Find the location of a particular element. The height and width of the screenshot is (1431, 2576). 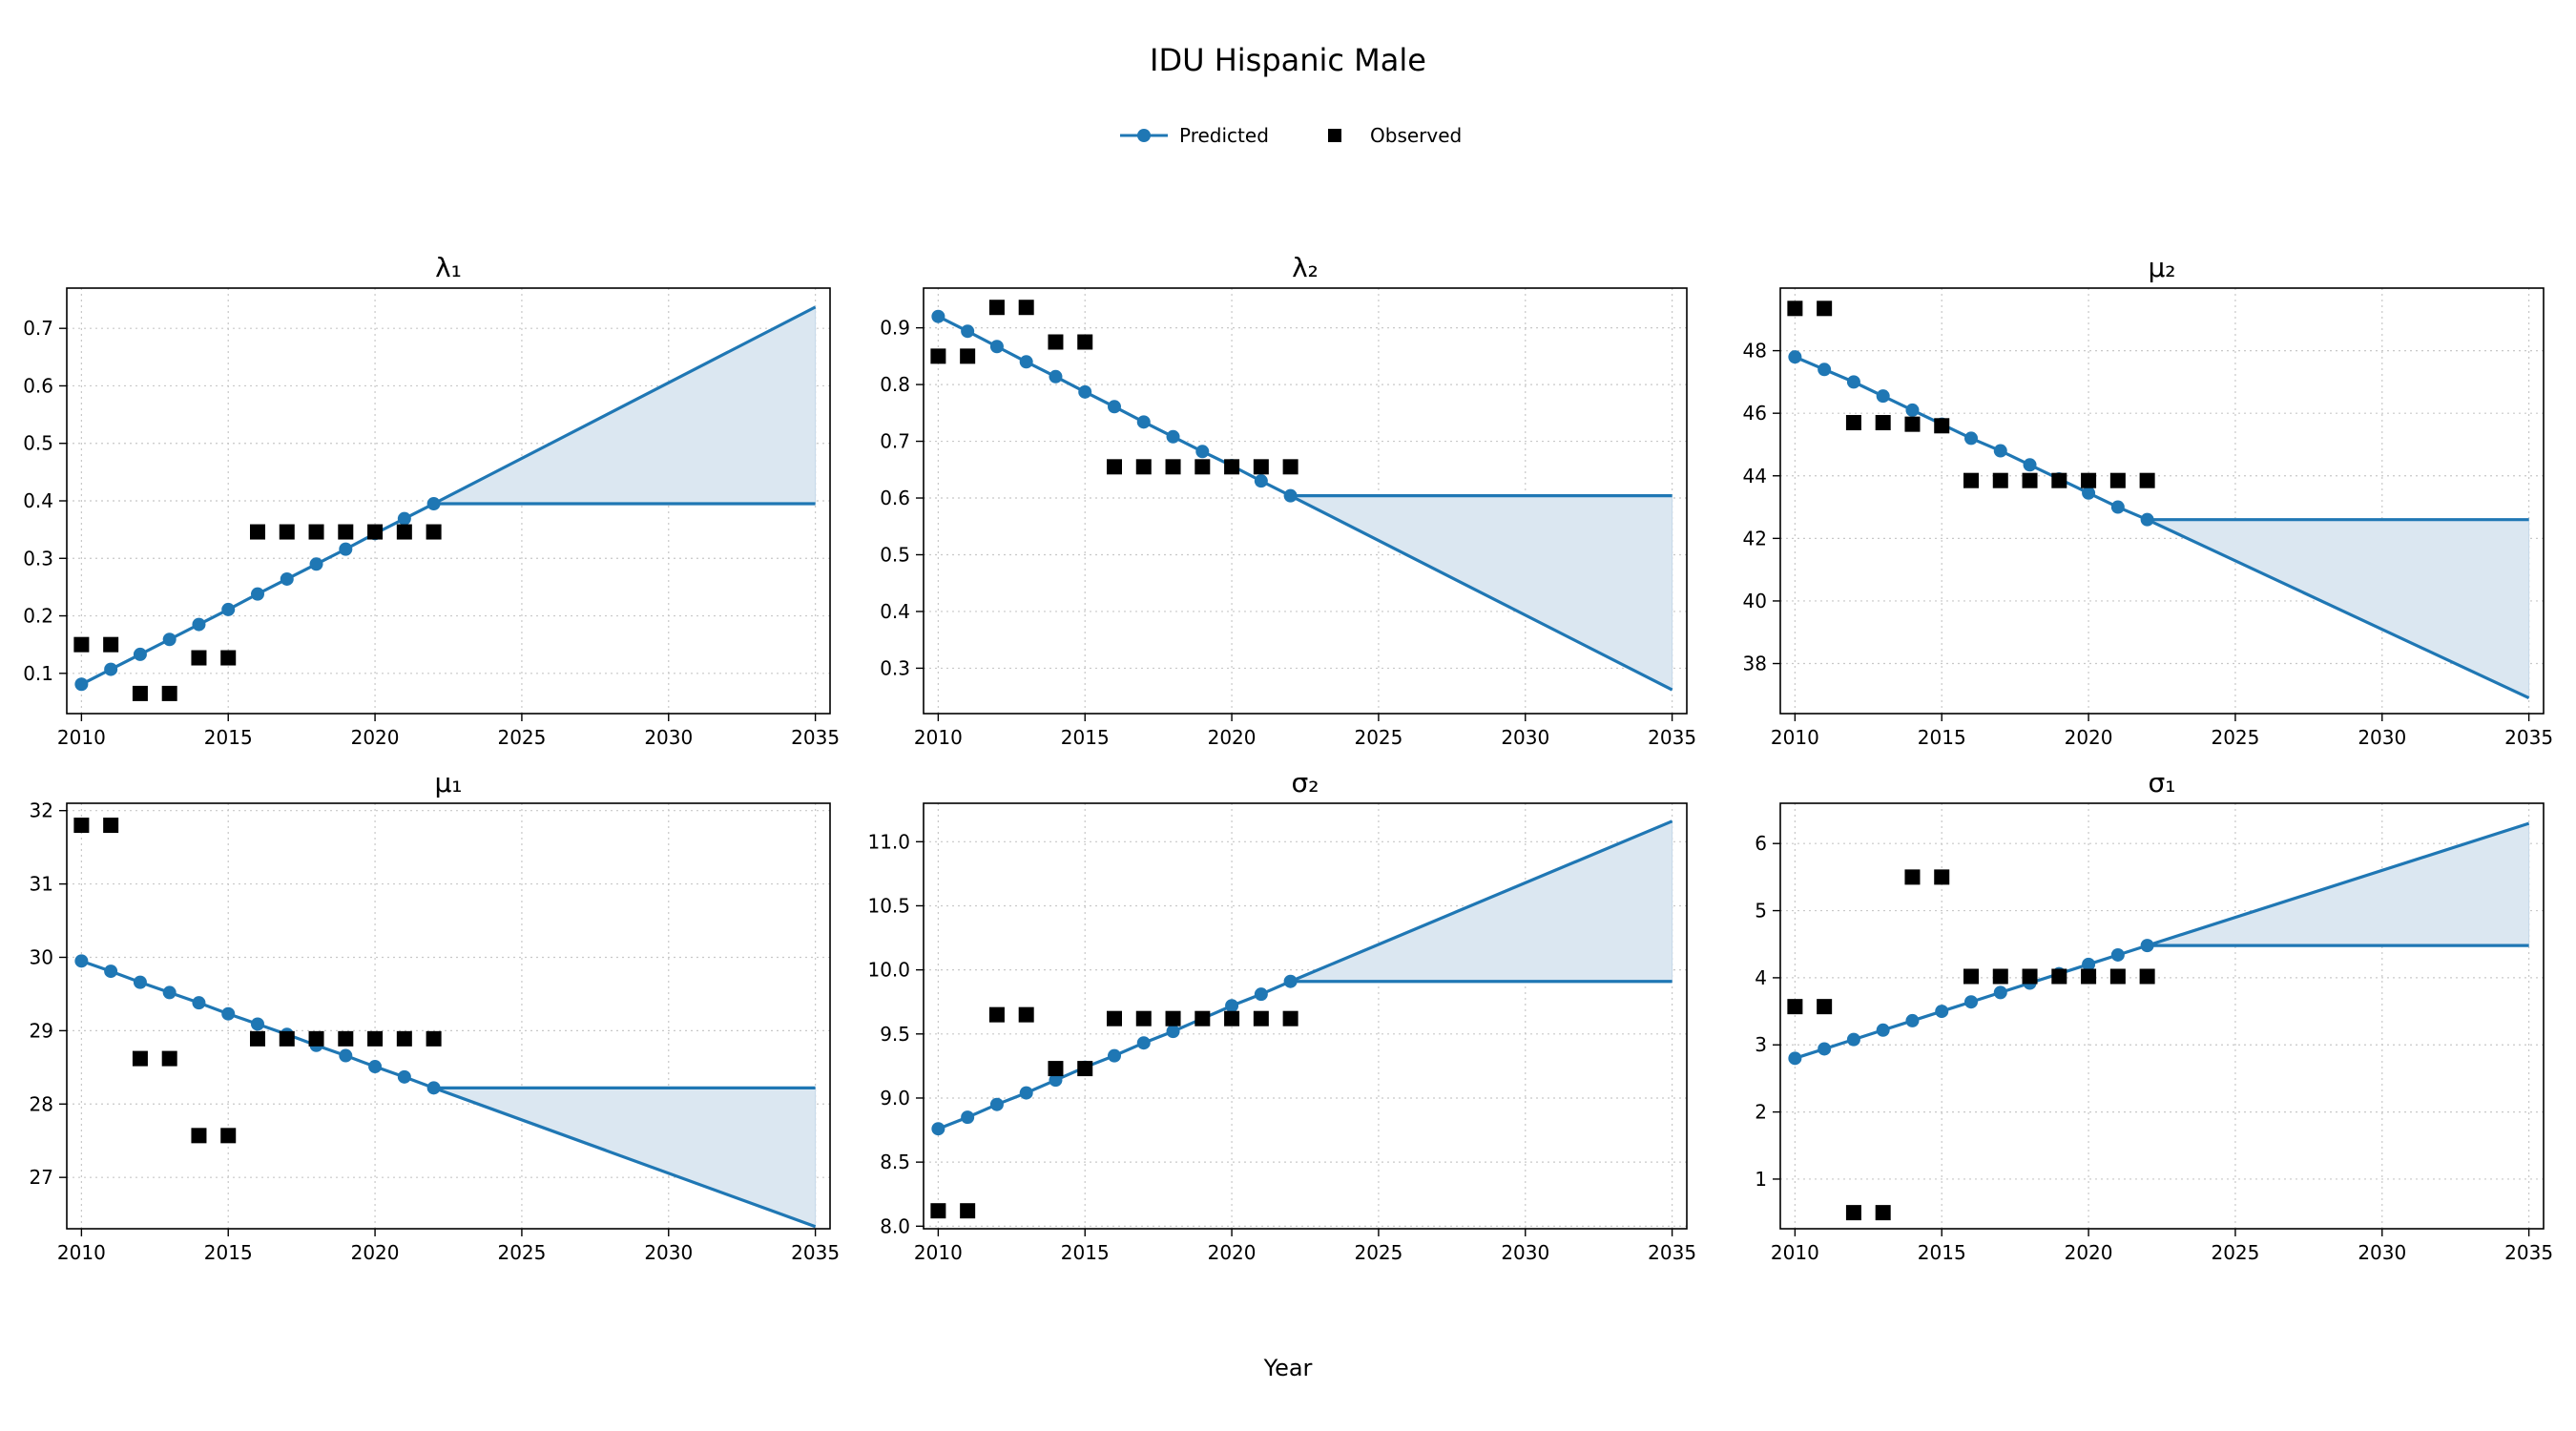

y-tick-label: 0.6 is located at coordinates (895, 498).